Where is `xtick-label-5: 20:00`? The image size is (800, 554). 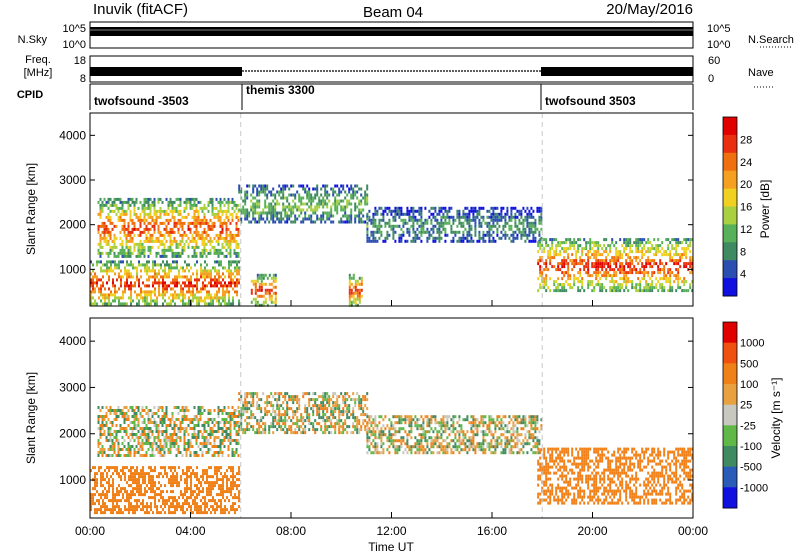
xtick-label-5: 20:00 is located at coordinates (592, 531).